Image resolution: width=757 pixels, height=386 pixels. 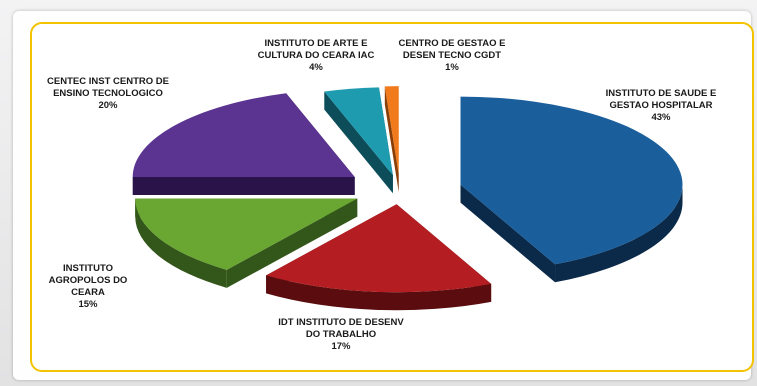 What do you see at coordinates (316, 43) in the screenshot?
I see `slice-name-line: INSTITUTO DE ARTE E` at bounding box center [316, 43].